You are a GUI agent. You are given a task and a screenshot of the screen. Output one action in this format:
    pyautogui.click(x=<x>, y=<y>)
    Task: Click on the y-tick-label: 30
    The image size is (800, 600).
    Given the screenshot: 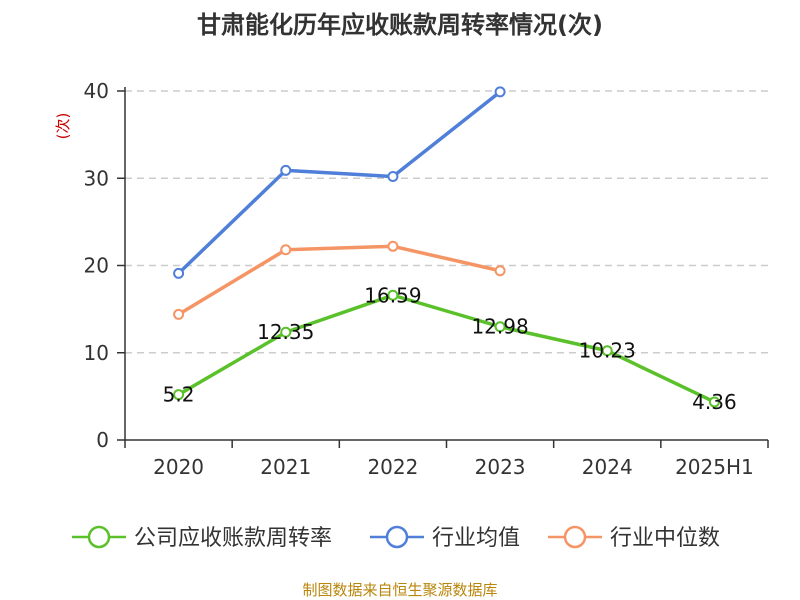 What is the action you would take?
    pyautogui.click(x=96, y=178)
    